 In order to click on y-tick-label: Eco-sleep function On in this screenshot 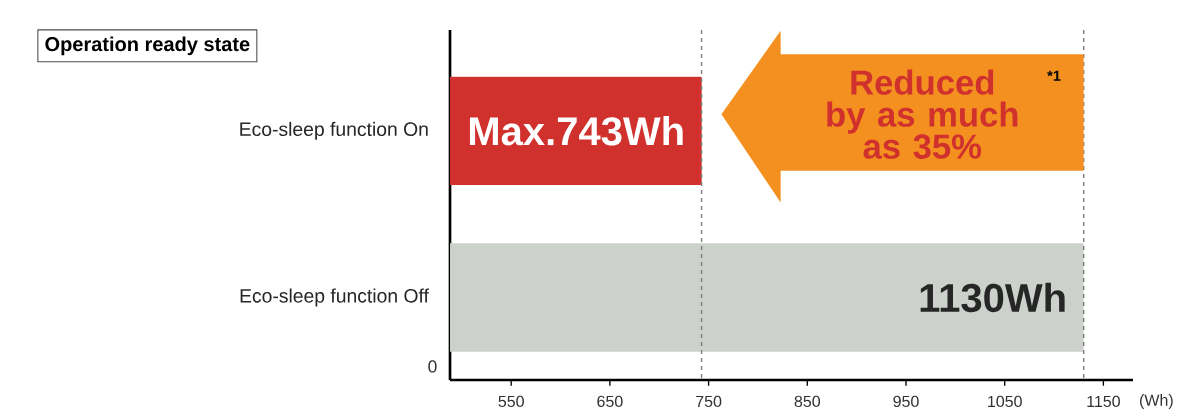, I will do `click(334, 130)`.